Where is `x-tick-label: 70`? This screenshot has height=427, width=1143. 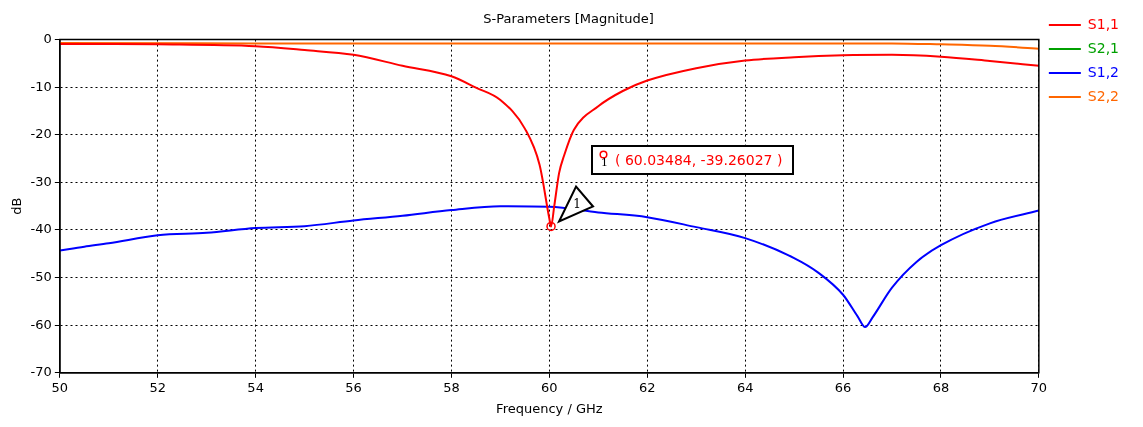 x-tick-label: 70 is located at coordinates (1039, 387).